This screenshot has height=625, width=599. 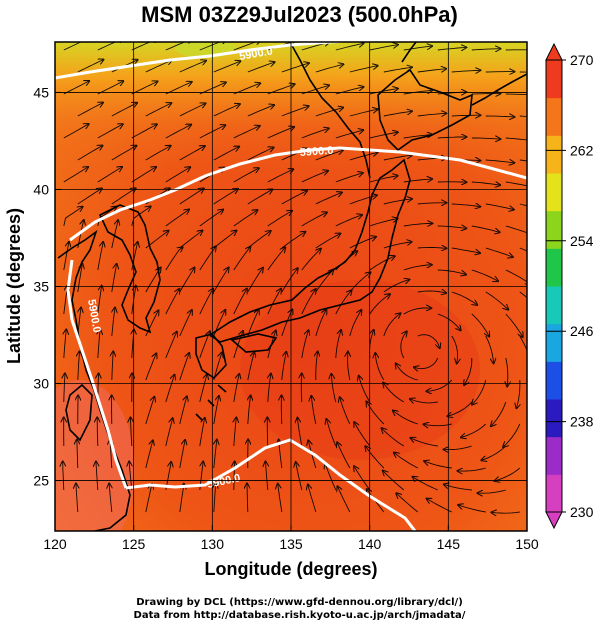 I want to click on y-tick-label: 25, so click(x=41, y=481).